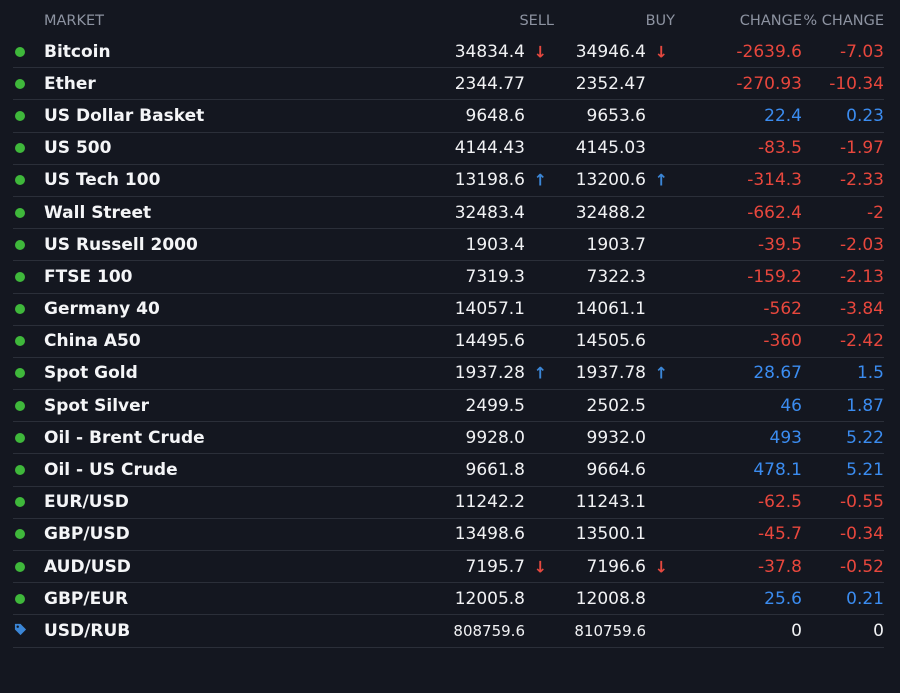  I want to click on market-name: Bitcoin, so click(77, 51).